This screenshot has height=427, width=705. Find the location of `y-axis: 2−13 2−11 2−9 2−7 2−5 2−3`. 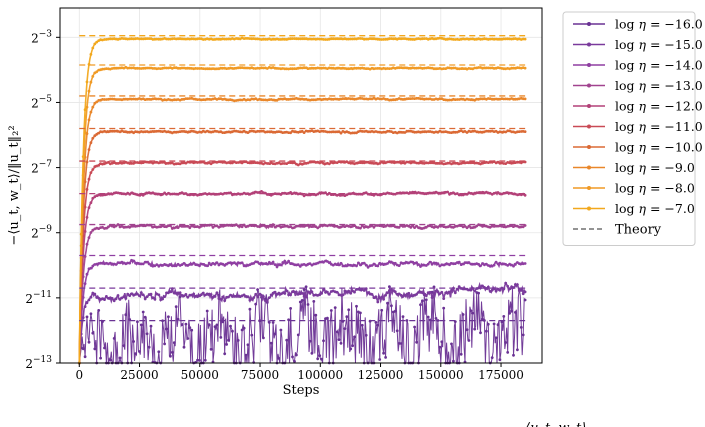

y-axis: 2−13 2−11 2−9 2−7 2−5 2−3 is located at coordinates (42, 200).